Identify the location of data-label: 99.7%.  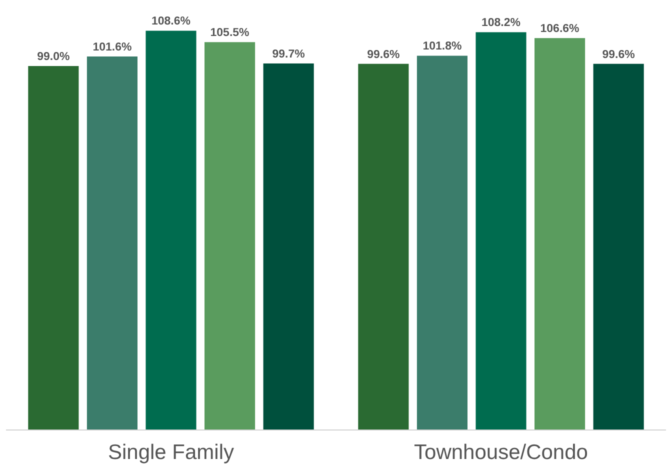
(288, 54).